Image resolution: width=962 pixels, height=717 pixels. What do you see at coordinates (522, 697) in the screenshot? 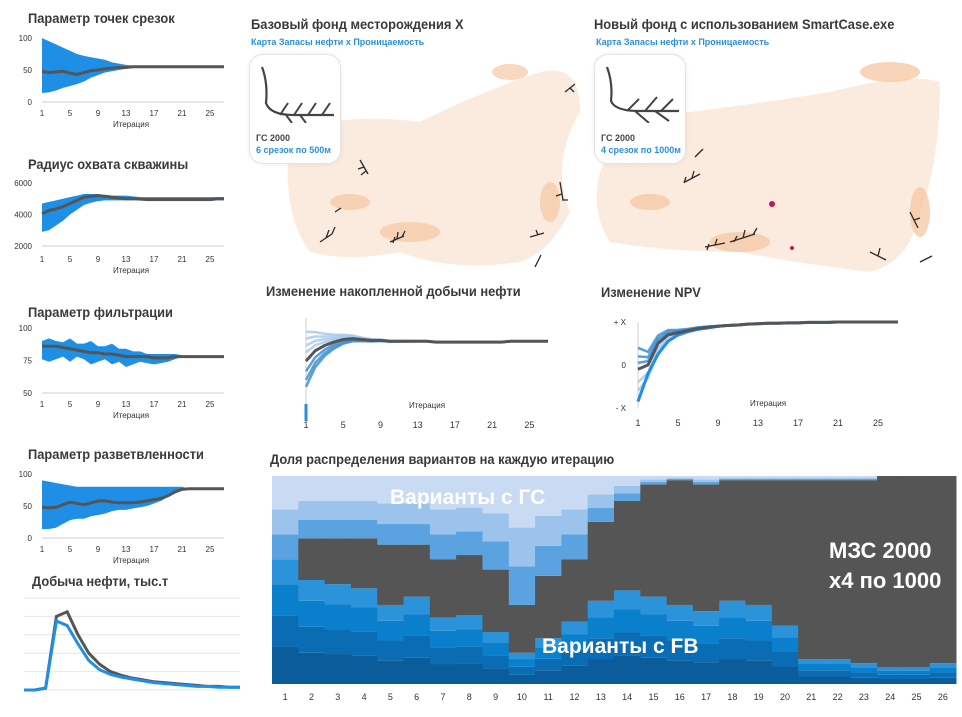
I see `x-tick-label: 10` at bounding box center [522, 697].